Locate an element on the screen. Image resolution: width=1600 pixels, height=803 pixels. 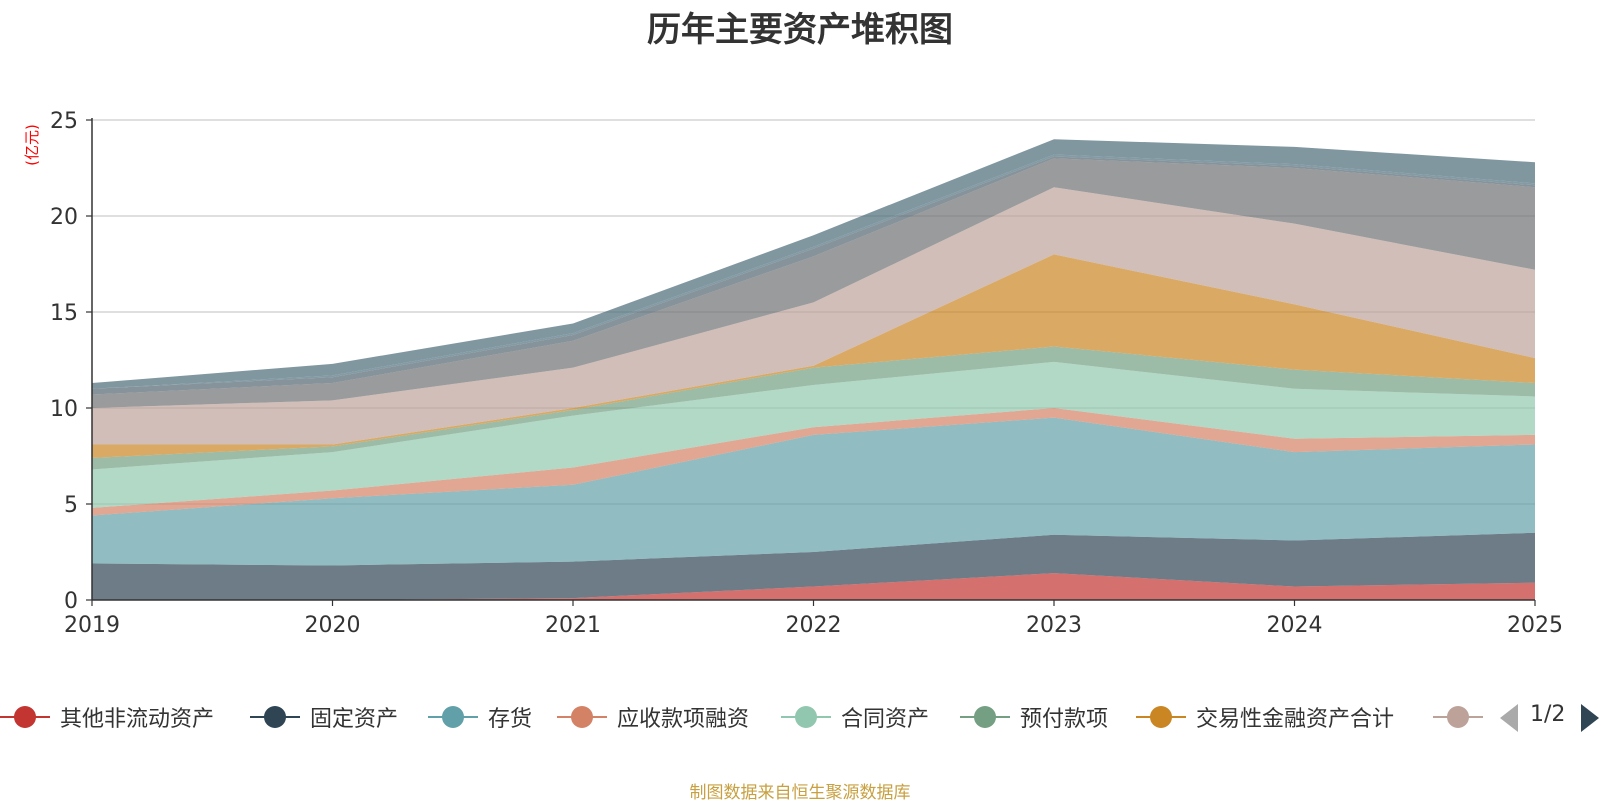
legend-item: 固定资产 is located at coordinates (324, 717).